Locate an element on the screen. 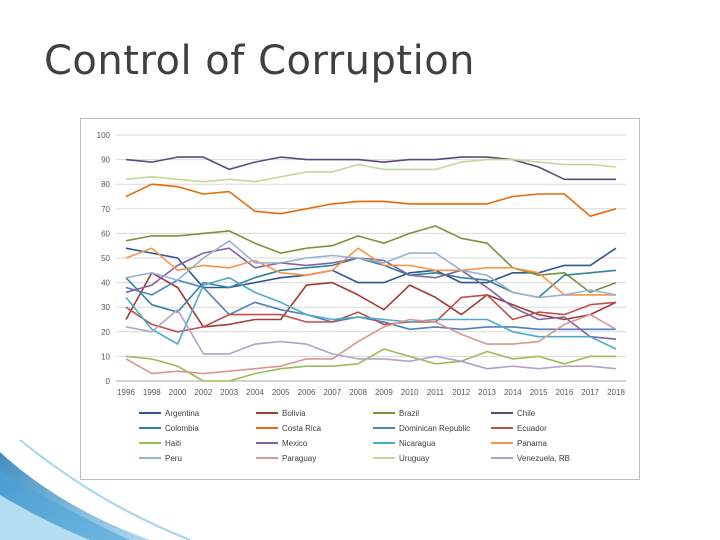 This screenshot has height=540, width=720. series-line-peru is located at coordinates (371, 269).